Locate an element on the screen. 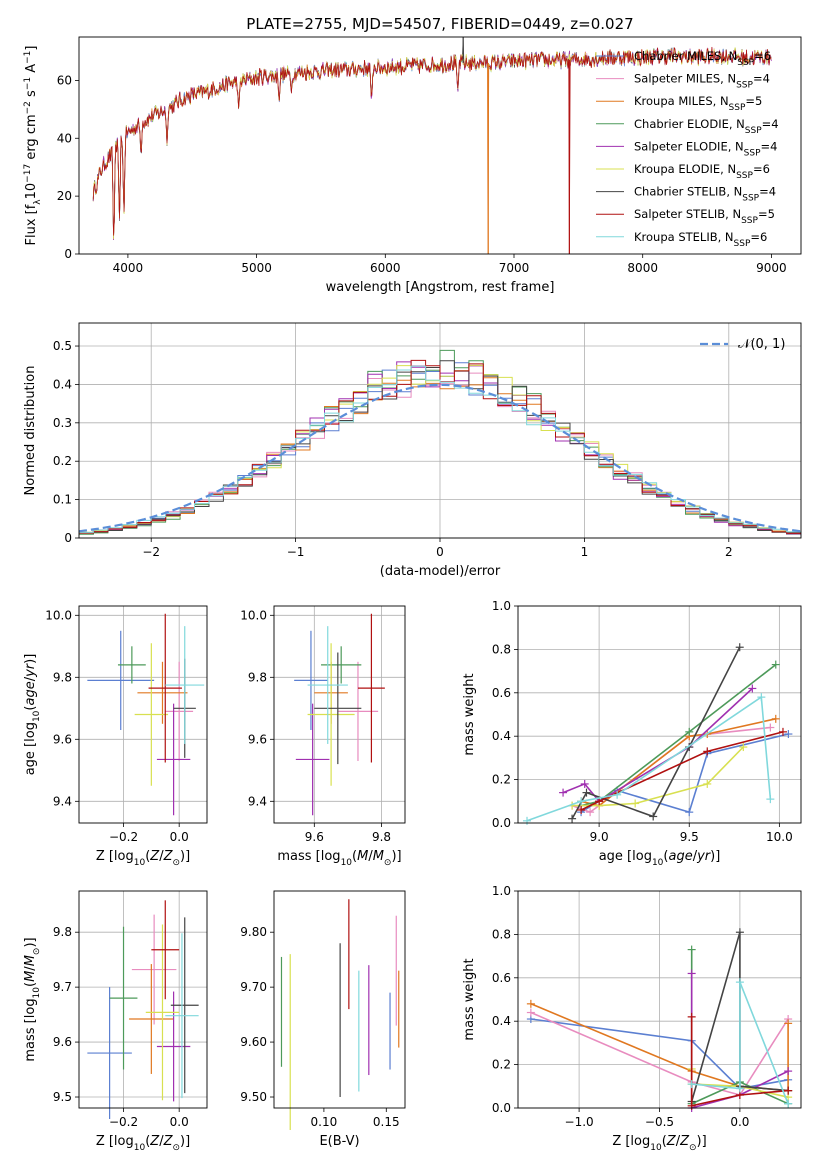 The width and height of the screenshot is (819, 1170). x-tick-label: −0.5 is located at coordinates (659, 1122).